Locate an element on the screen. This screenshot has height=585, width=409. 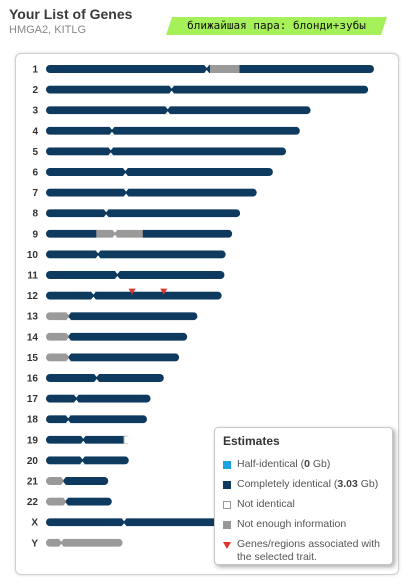
chromosome-10: 10 is located at coordinates (126, 255).